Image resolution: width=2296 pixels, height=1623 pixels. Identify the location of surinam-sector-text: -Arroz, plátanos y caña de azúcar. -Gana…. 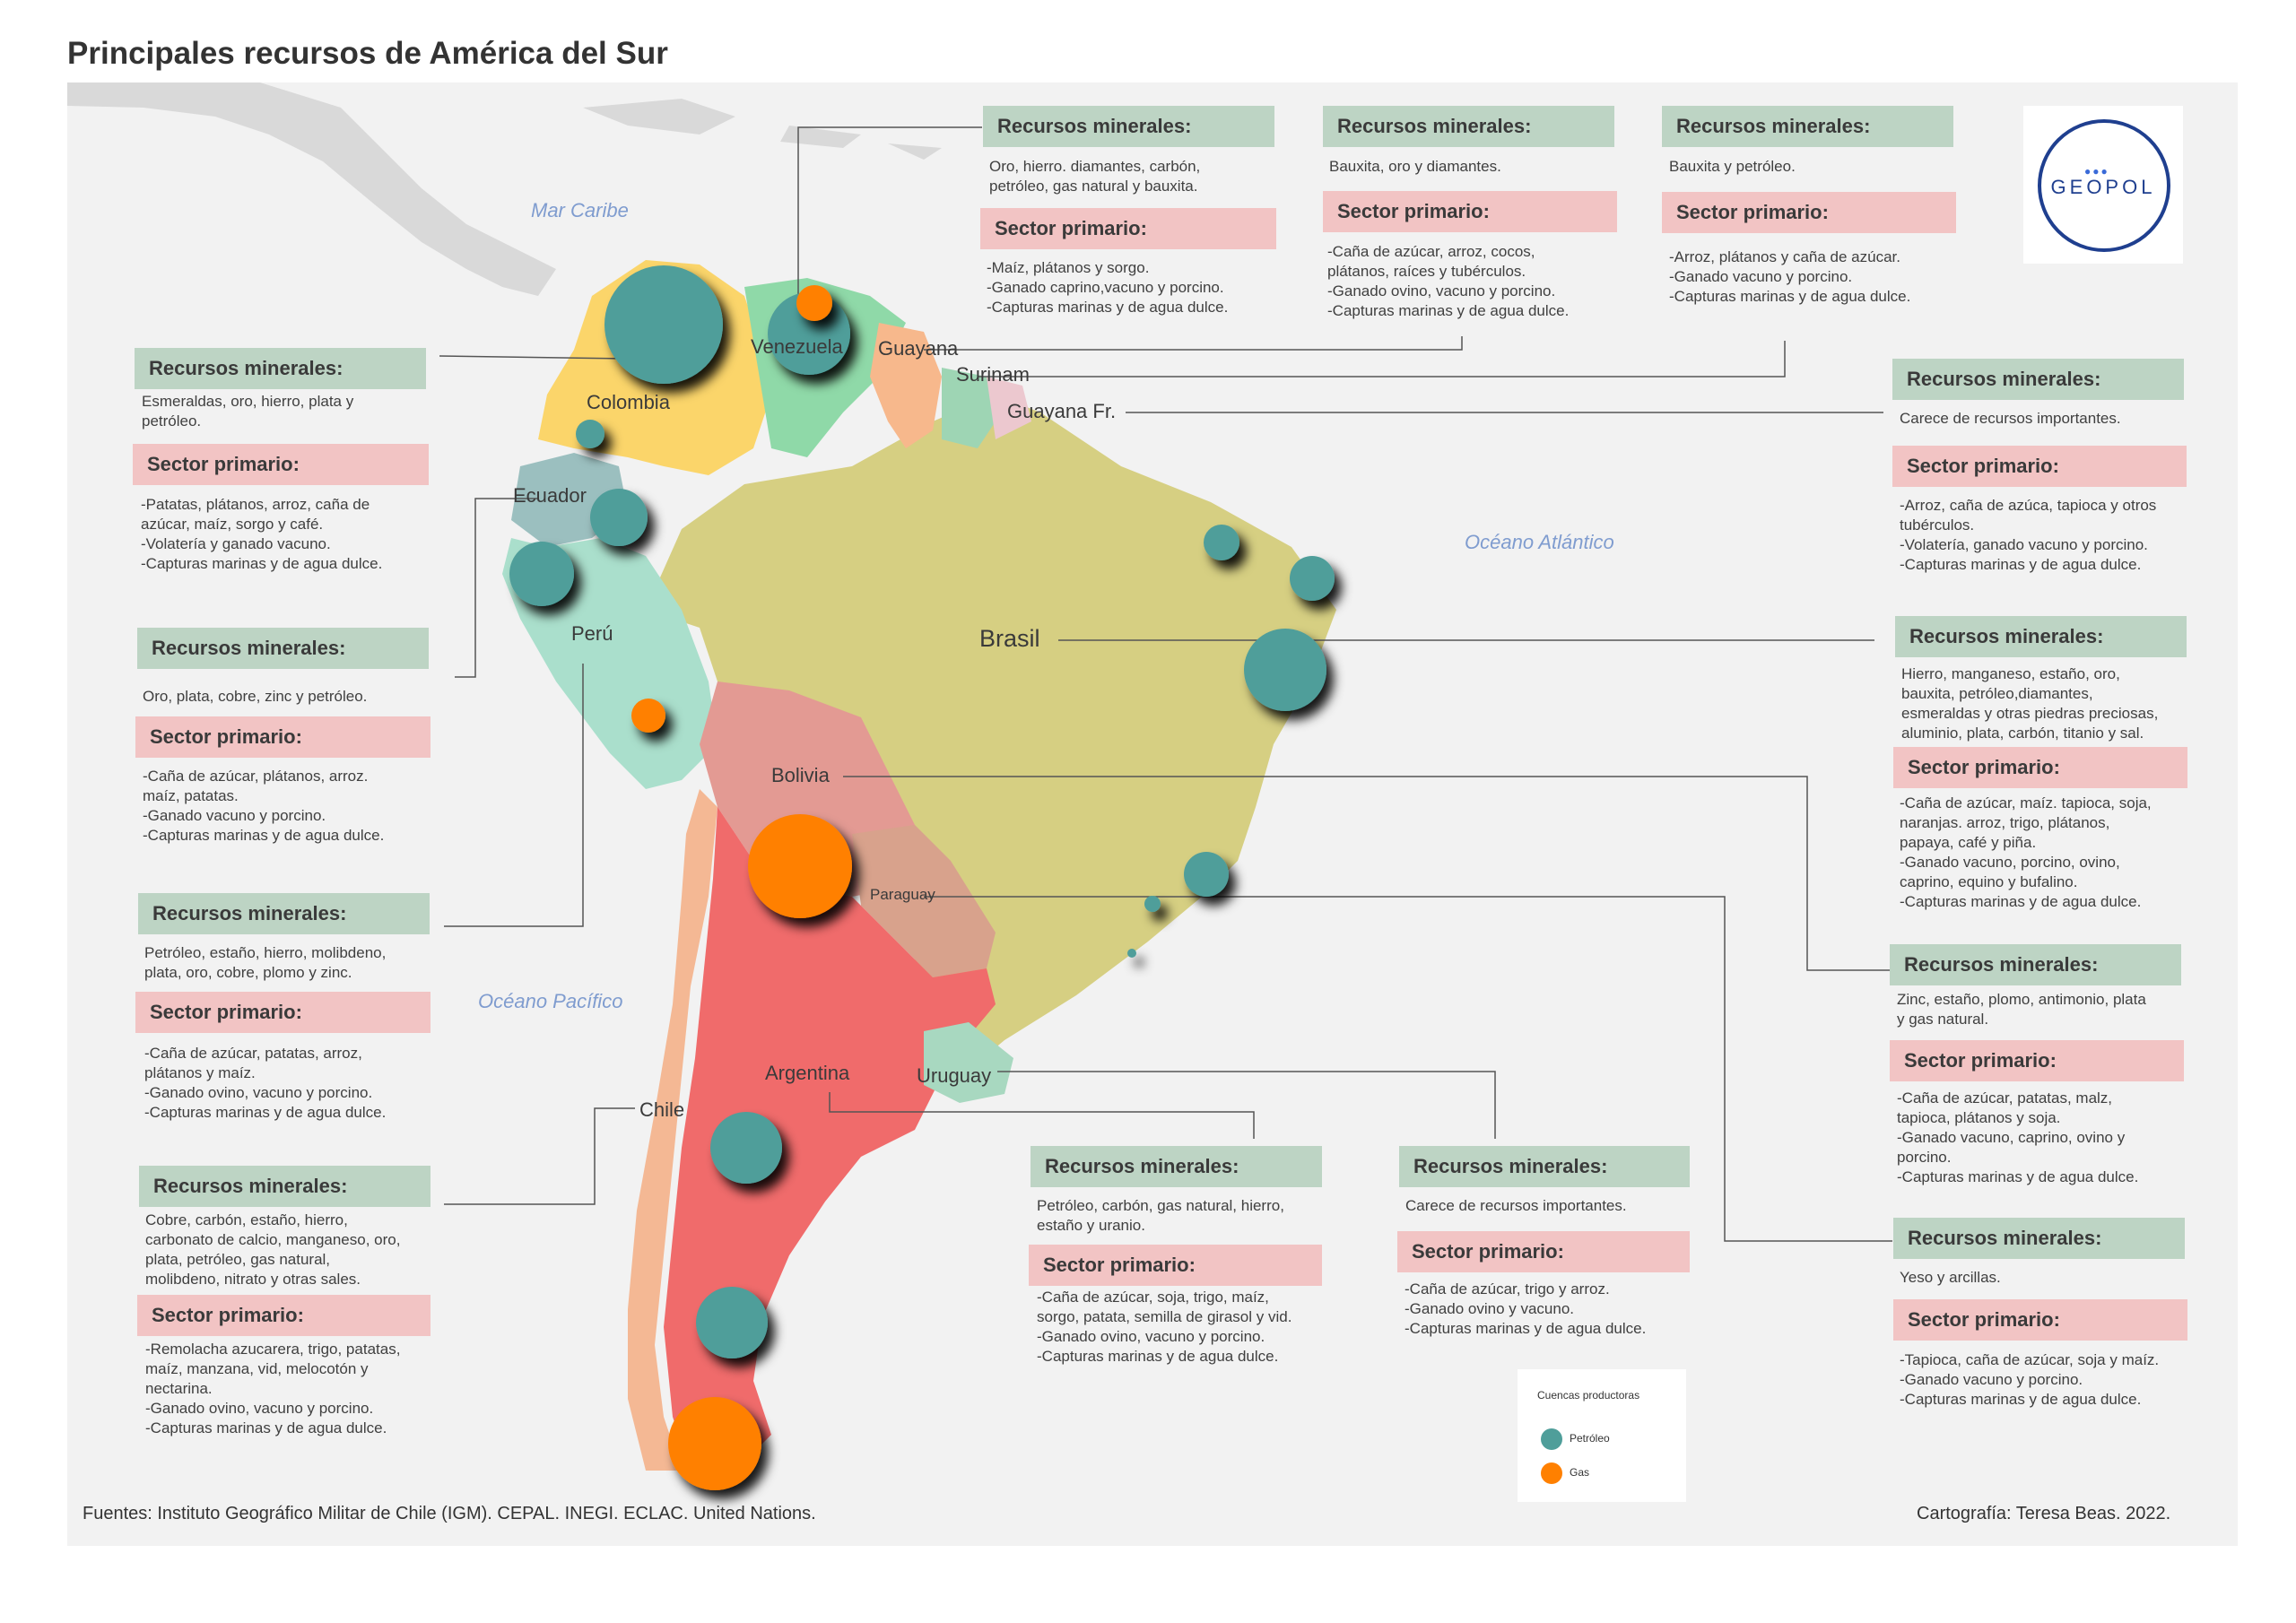
(1790, 276).